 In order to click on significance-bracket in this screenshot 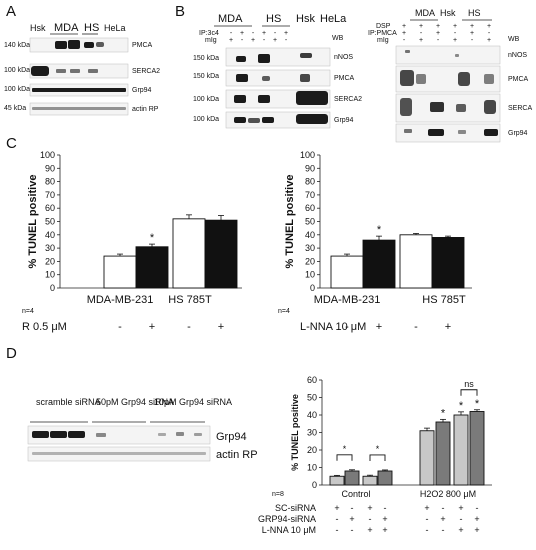, I will do `click(344, 457)`.